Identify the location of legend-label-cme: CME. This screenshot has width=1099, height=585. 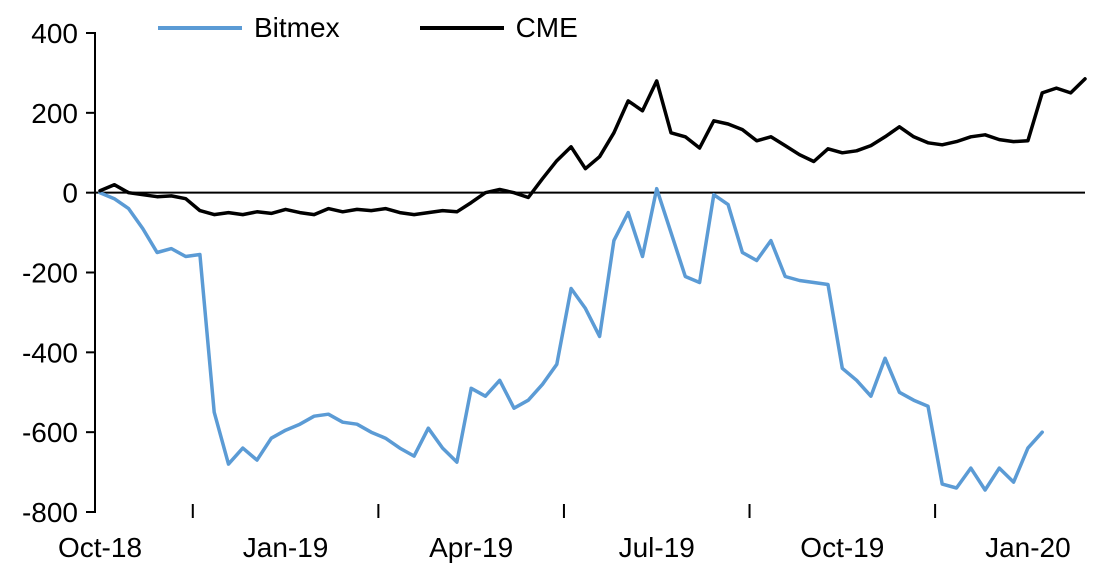
(546, 27).